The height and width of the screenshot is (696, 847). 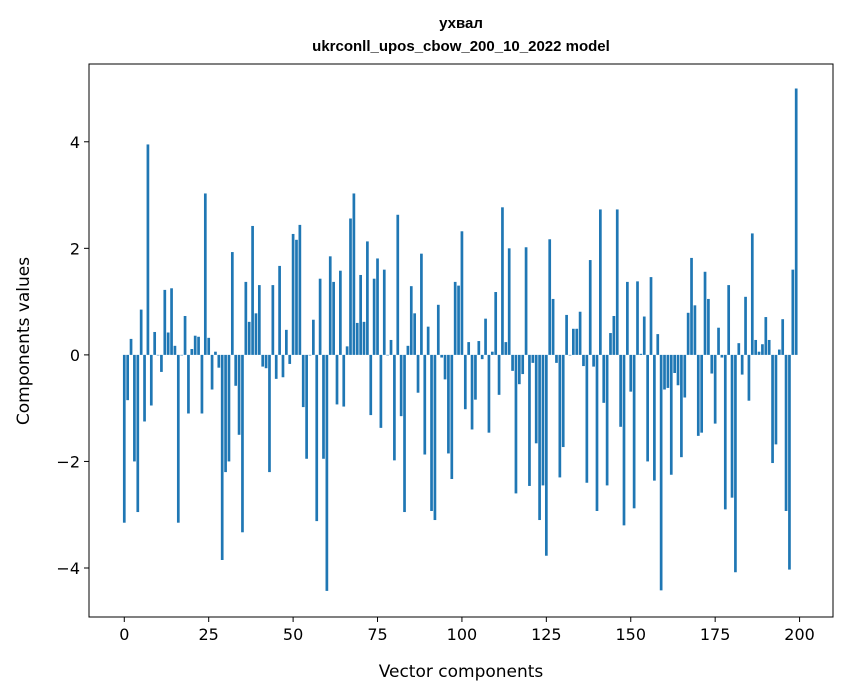 What do you see at coordinates (461, 672) in the screenshot?
I see `x-axis-label: Vector components` at bounding box center [461, 672].